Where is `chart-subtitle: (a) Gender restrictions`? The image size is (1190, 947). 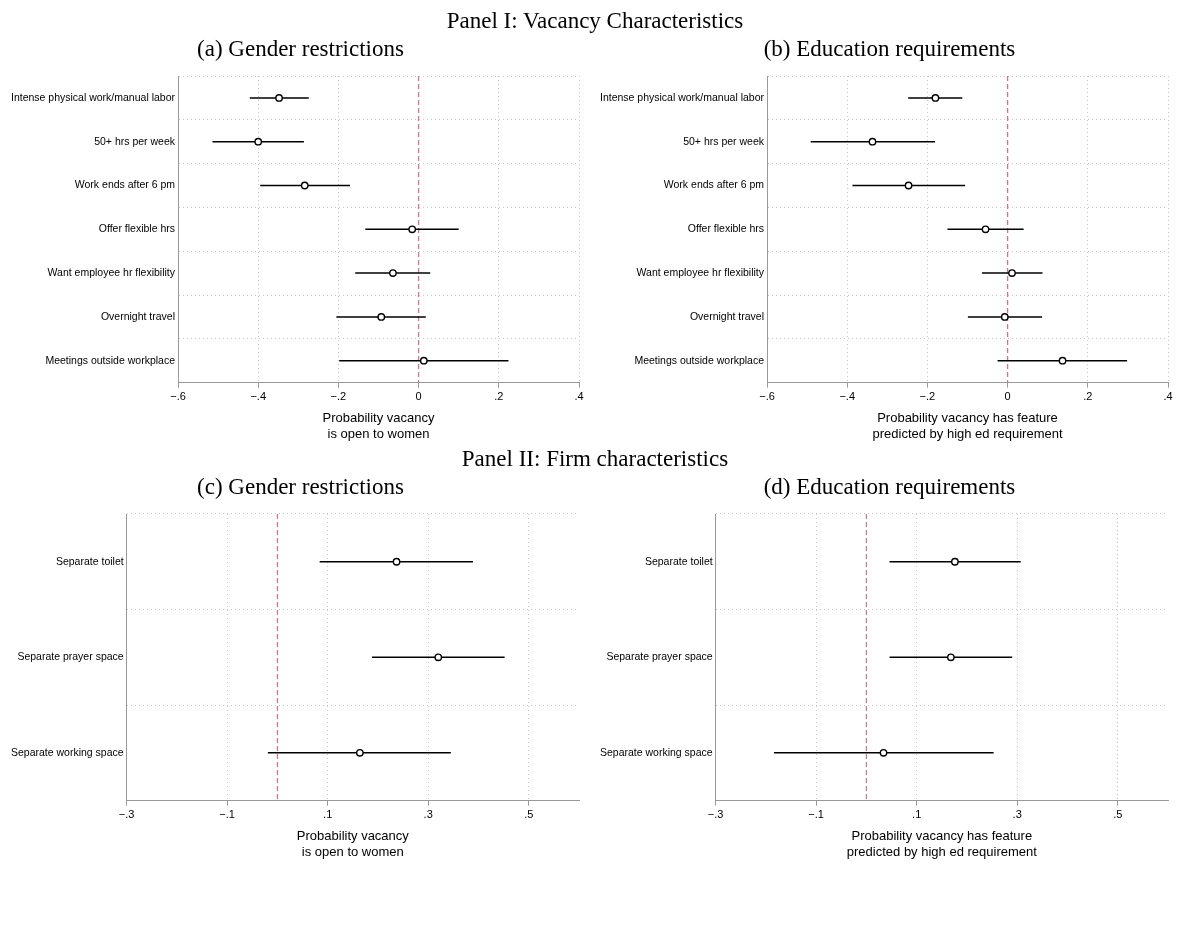 chart-subtitle: (a) Gender restrictions is located at coordinates (300, 49).